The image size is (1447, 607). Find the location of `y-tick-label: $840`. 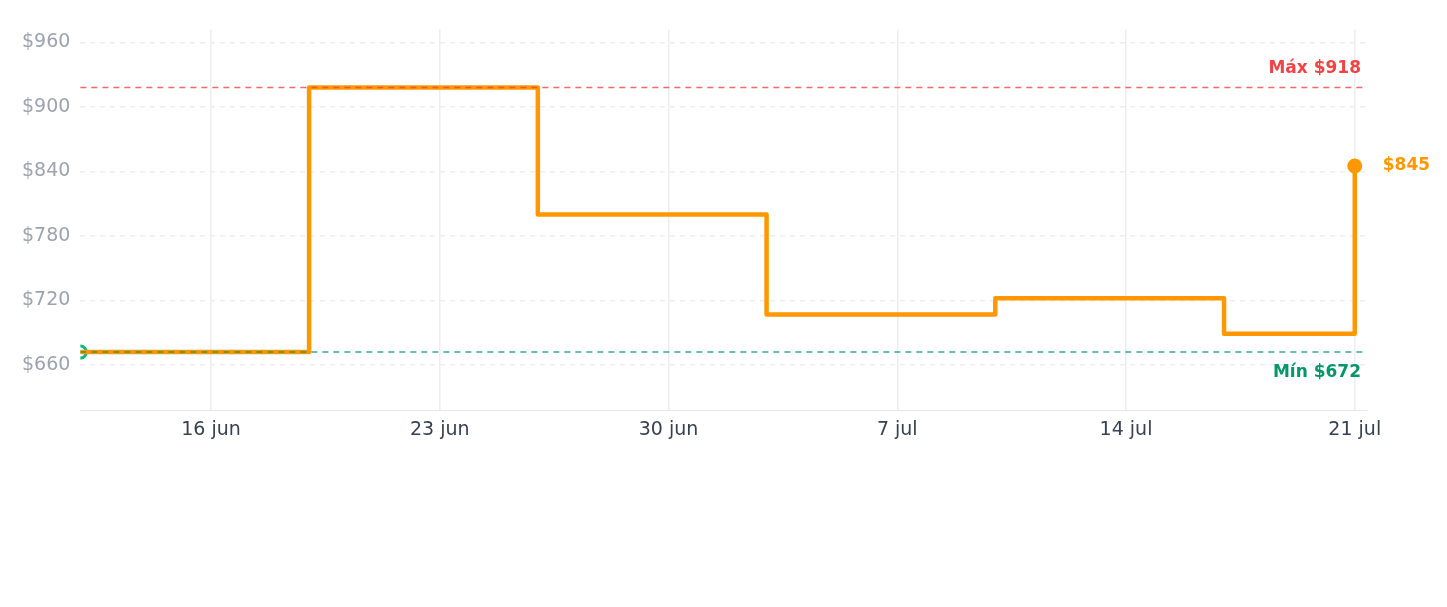

y-tick-label: $840 is located at coordinates (46, 169).